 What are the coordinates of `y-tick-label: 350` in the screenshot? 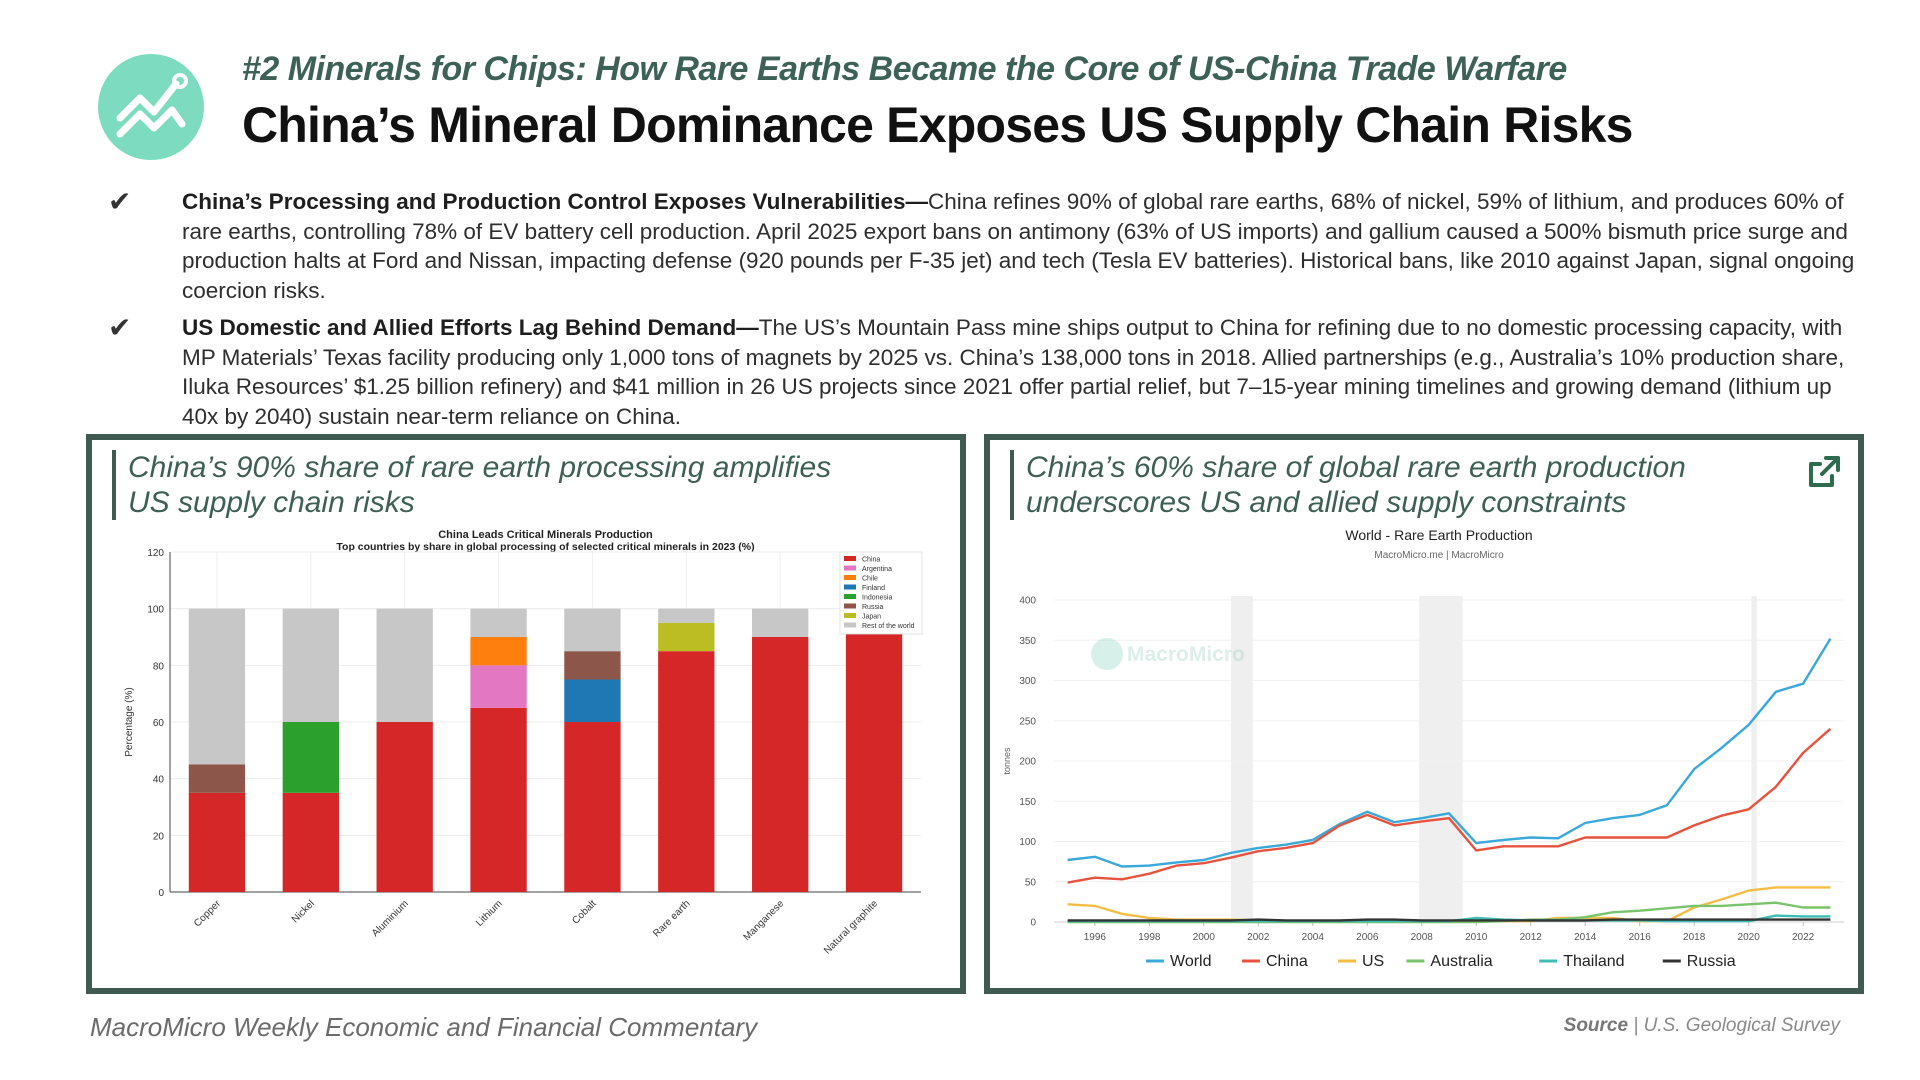 It's located at (1027, 641).